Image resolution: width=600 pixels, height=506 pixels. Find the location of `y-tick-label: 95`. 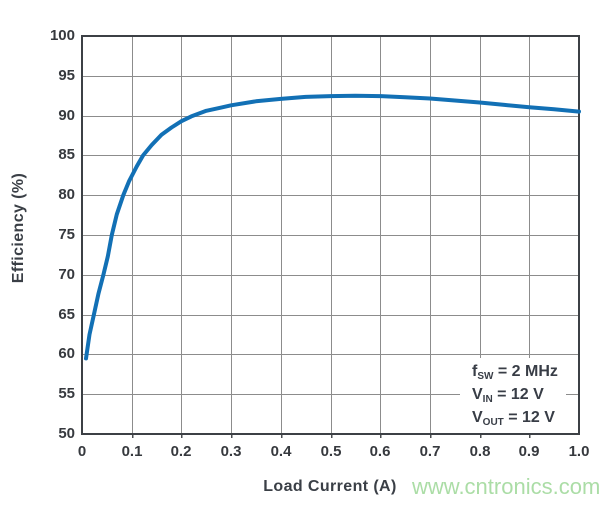

y-tick-label: 95 is located at coordinates (66, 75).